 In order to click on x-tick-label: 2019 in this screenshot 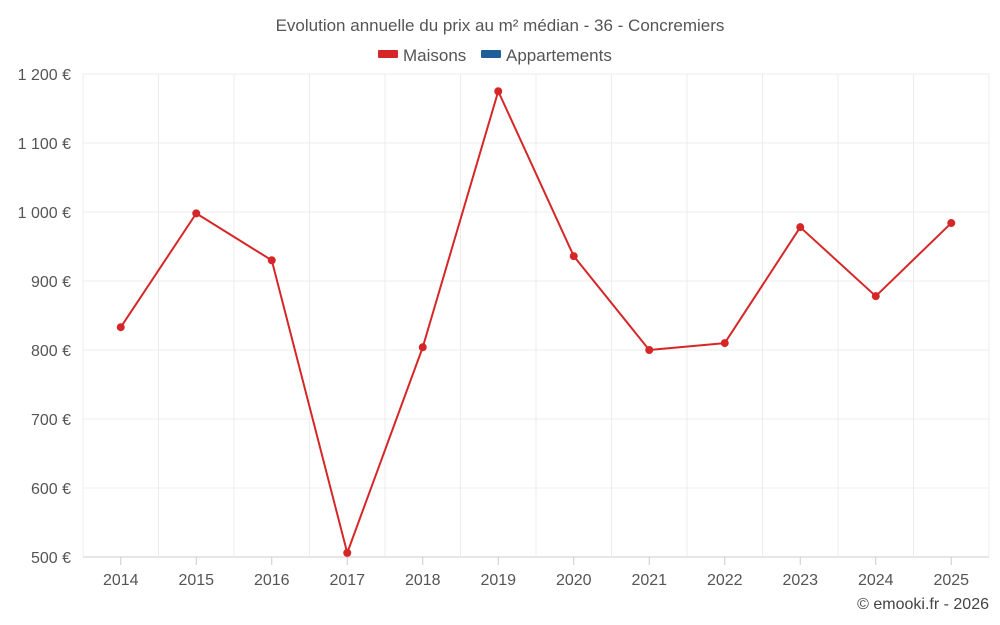, I will do `click(498, 580)`.